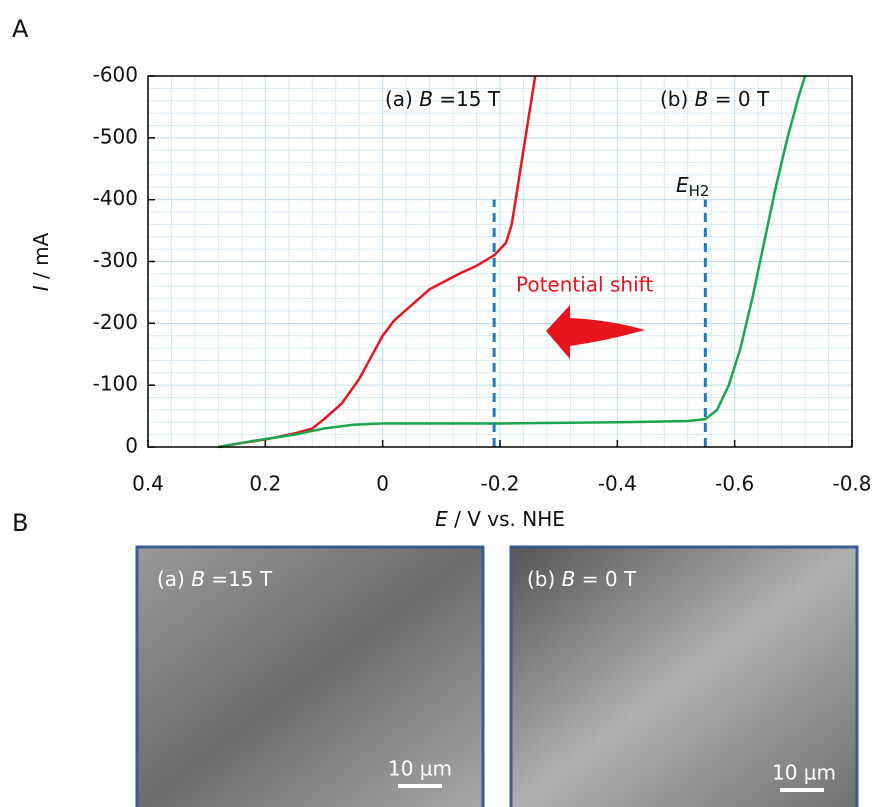  Describe the element at coordinates (115, 136) in the screenshot. I see `y-tick-label: -500` at that location.